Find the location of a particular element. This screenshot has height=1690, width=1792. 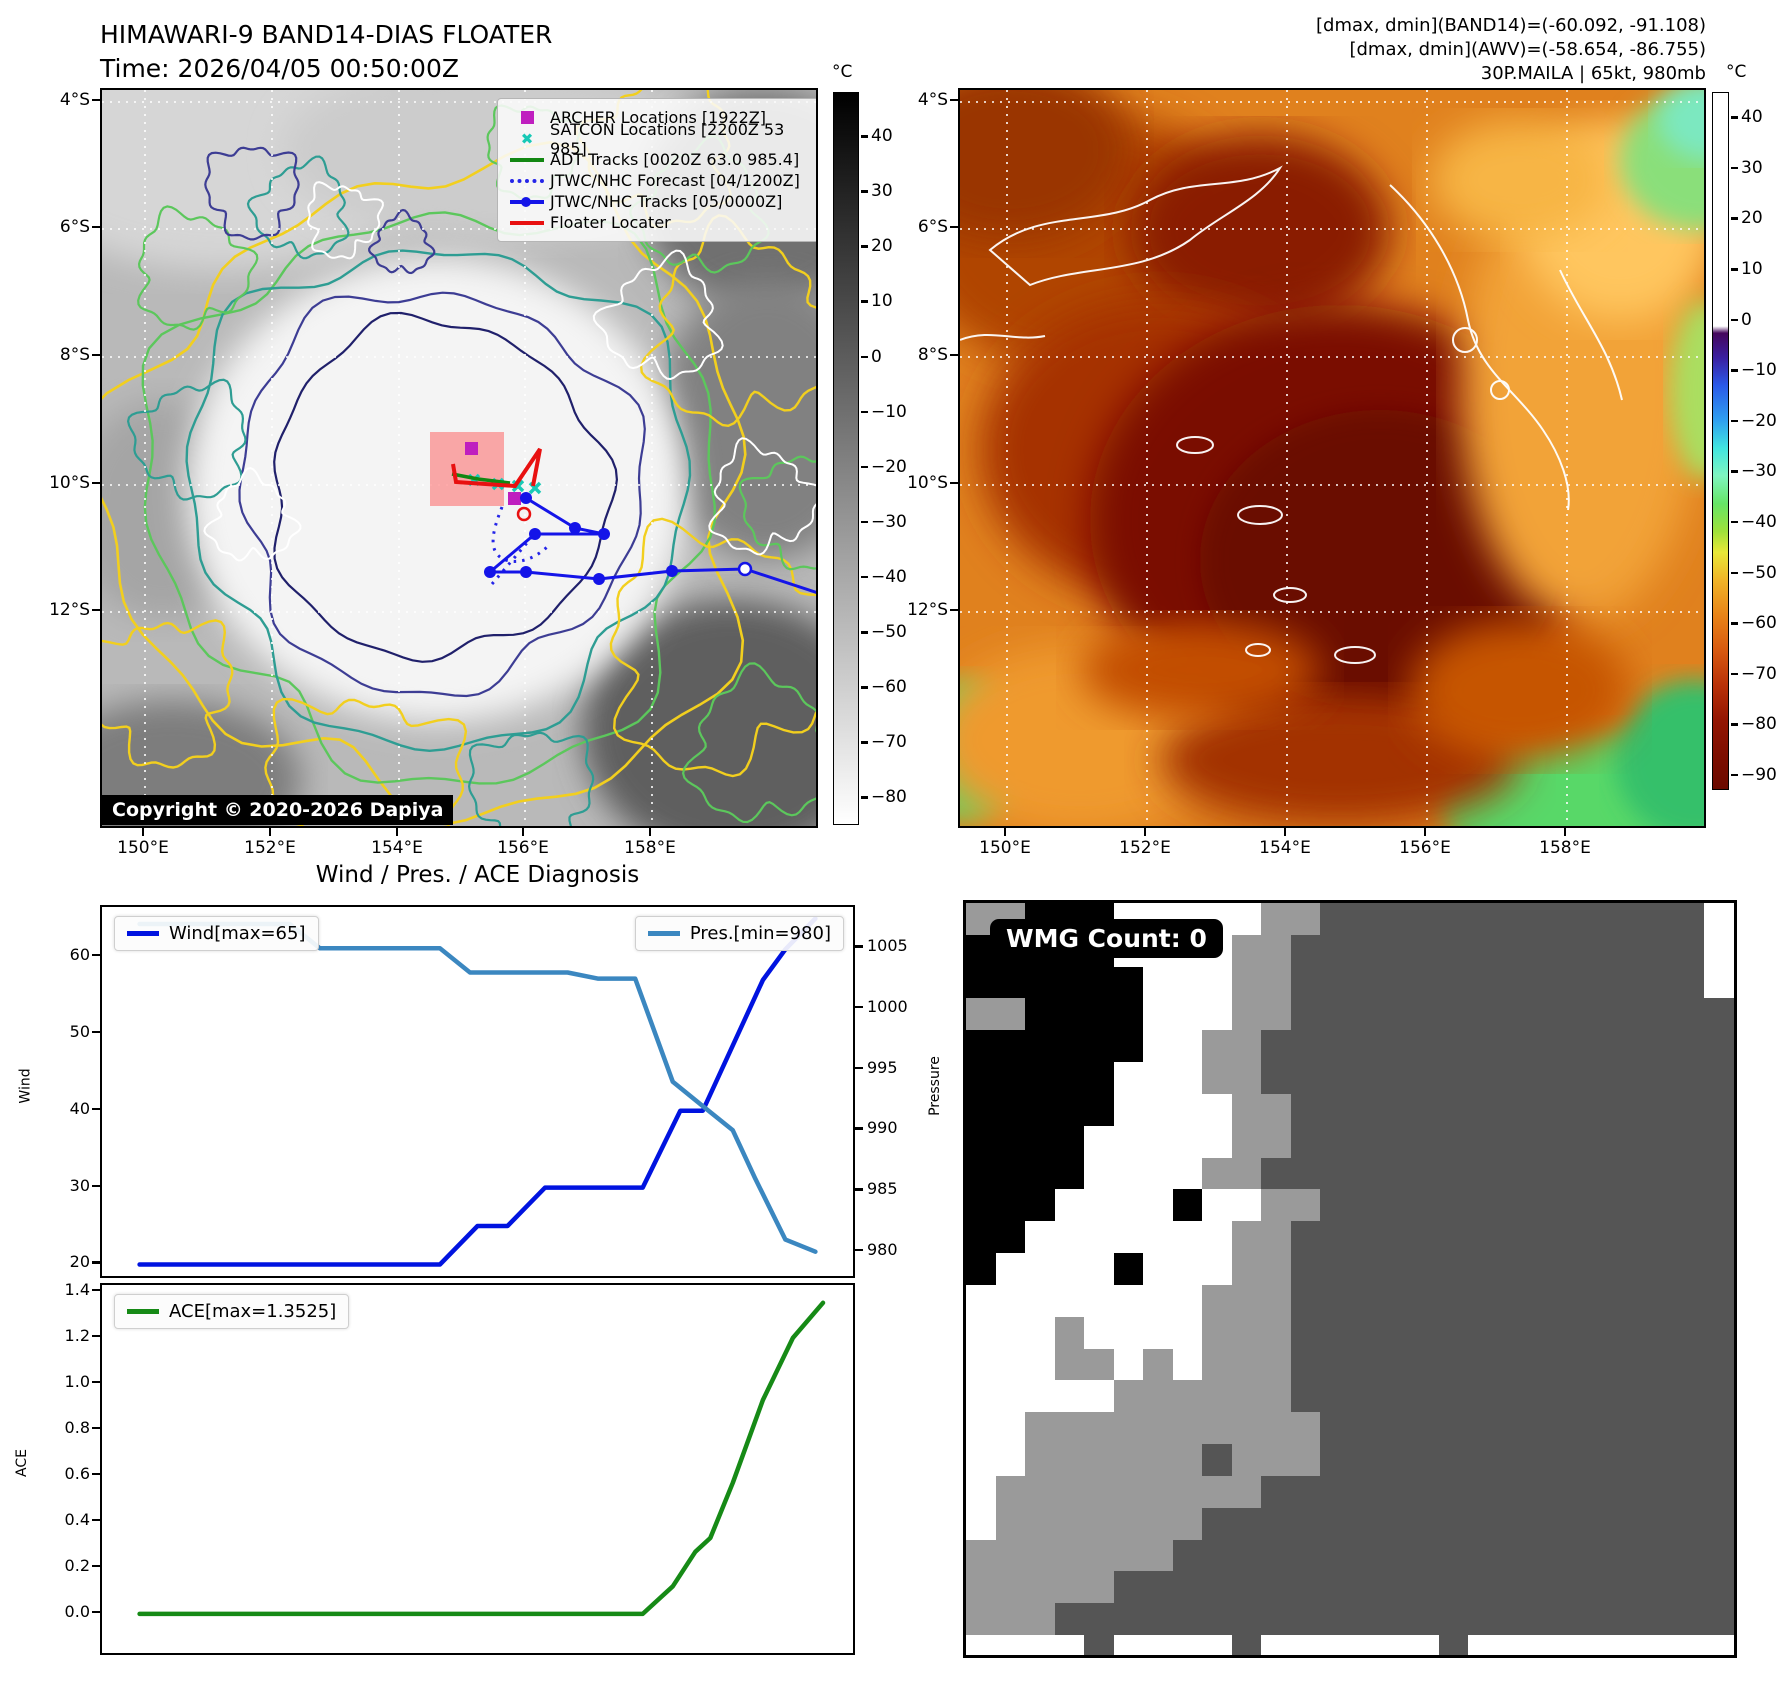

wind-legend-label: Wind[max=65] is located at coordinates (237, 933).